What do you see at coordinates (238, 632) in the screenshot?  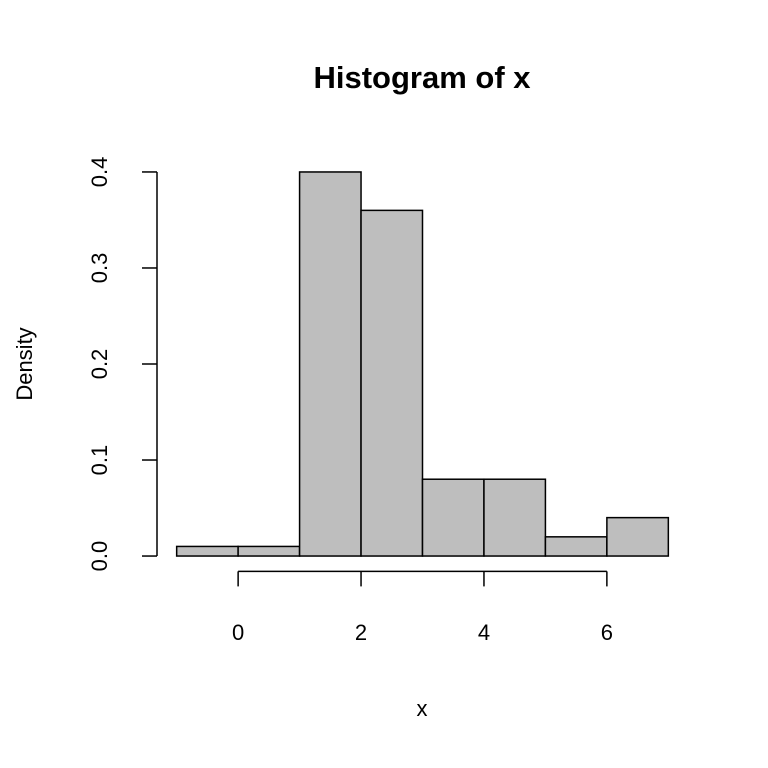 I see `x-tick-label: 0` at bounding box center [238, 632].